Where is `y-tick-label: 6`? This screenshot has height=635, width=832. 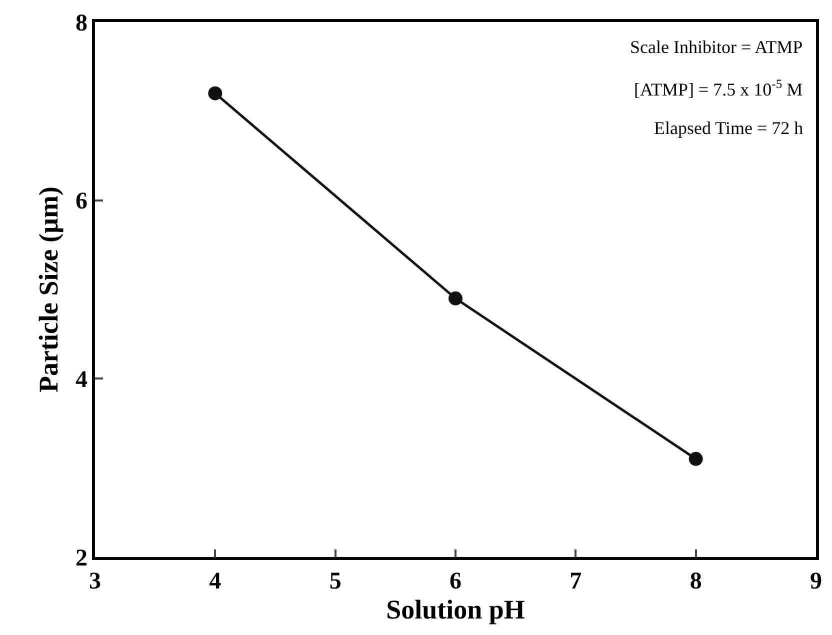 y-tick-label: 6 is located at coordinates (81, 201).